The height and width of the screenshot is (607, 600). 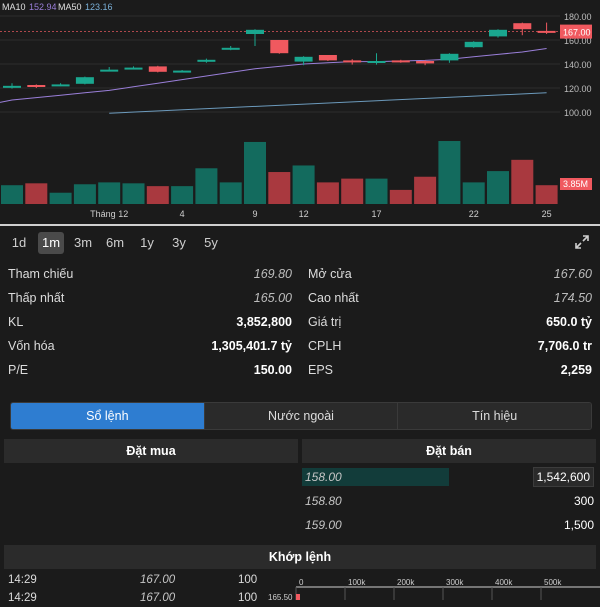 What do you see at coordinates (375, 477) in the screenshot?
I see `ask-volume-bar` at bounding box center [375, 477].